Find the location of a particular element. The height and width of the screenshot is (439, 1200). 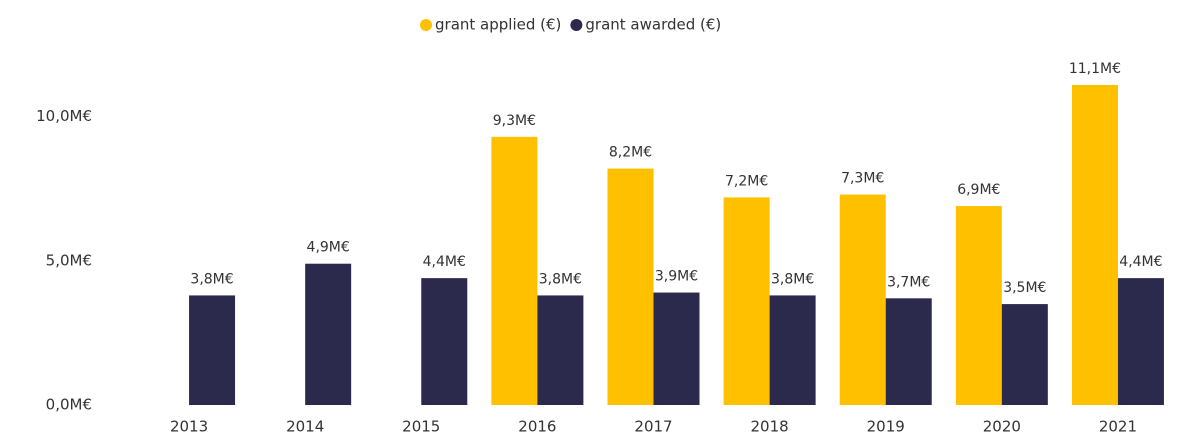

legend-label: grant applied (€) is located at coordinates (498, 25).